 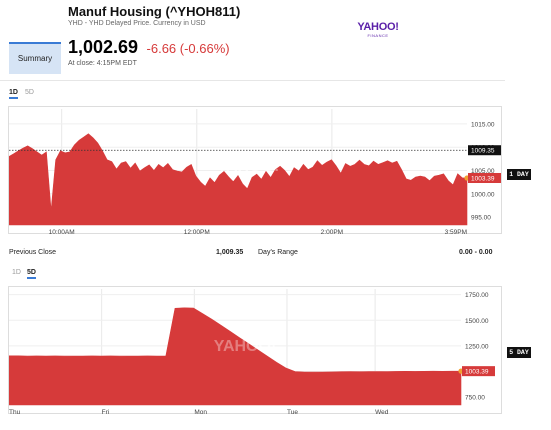 What do you see at coordinates (481, 218) in the screenshot?
I see `y-tick-label: 995.00` at bounding box center [481, 218].